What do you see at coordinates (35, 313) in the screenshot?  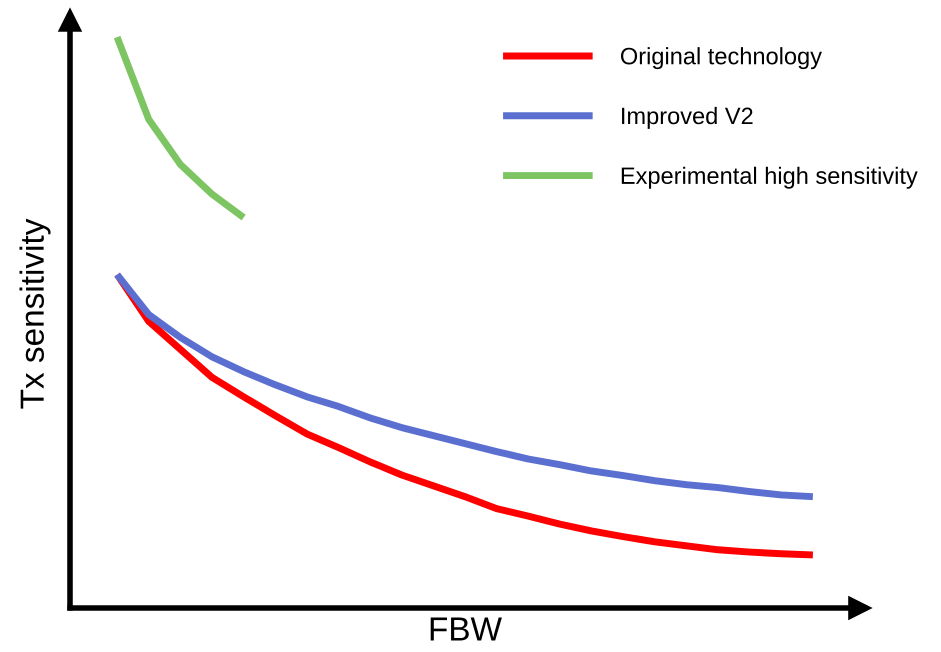 I see `y-axis-title: Tx sensitivity` at bounding box center [35, 313].